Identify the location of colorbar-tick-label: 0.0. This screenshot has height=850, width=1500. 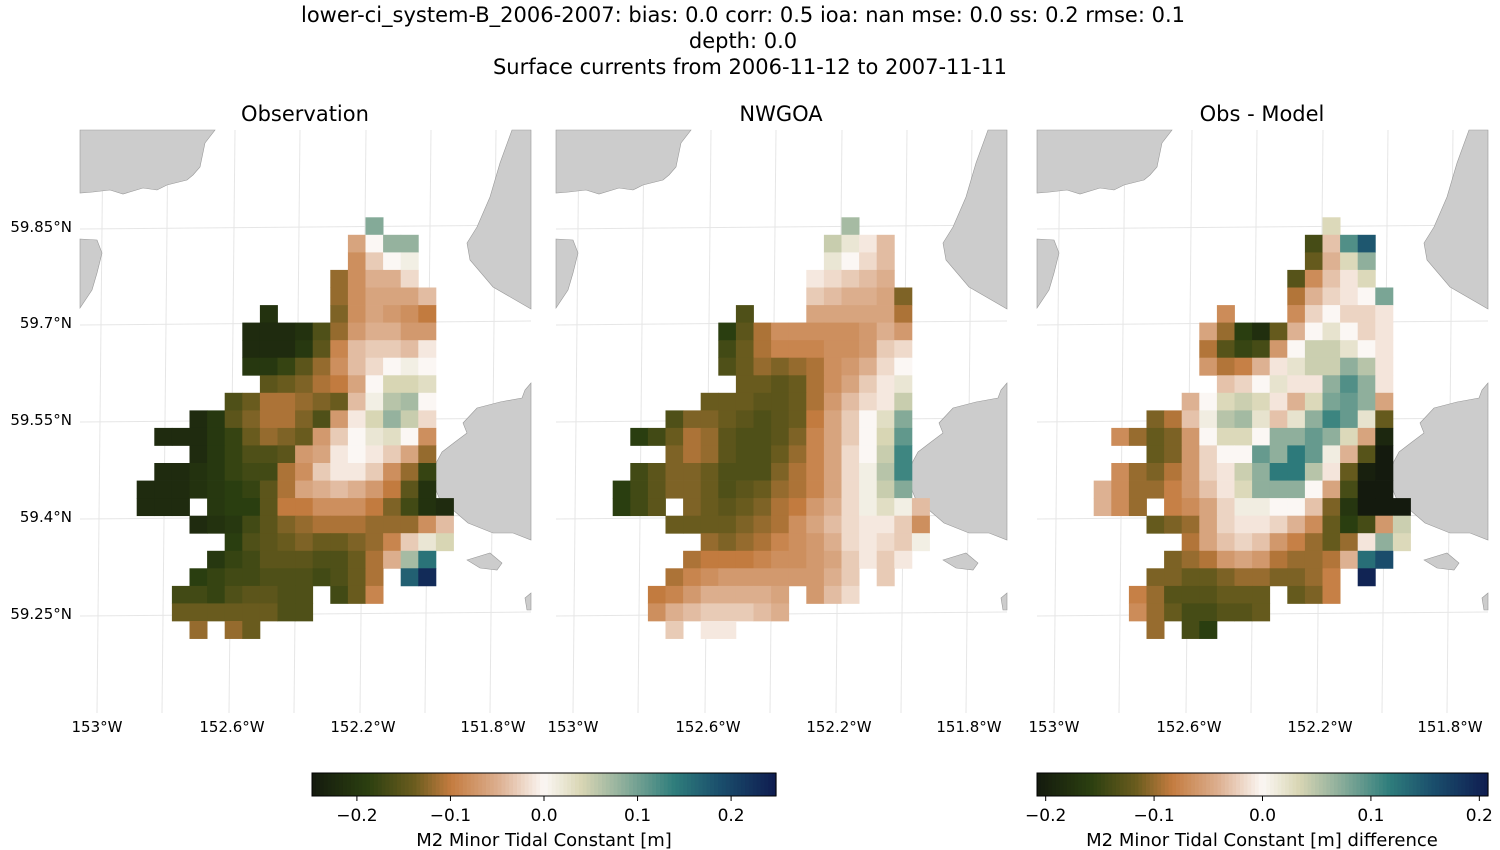
(543, 816).